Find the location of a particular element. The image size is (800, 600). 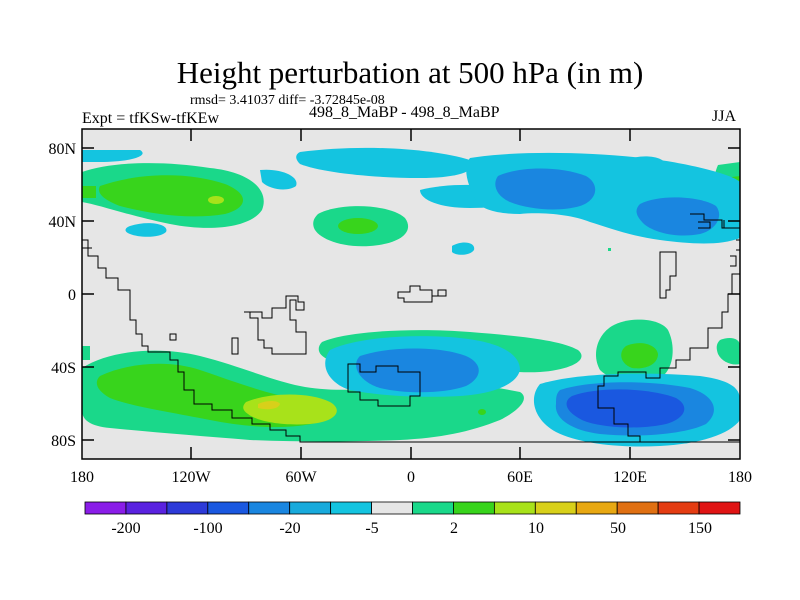

colorbar-label: 150 is located at coordinates (700, 528).